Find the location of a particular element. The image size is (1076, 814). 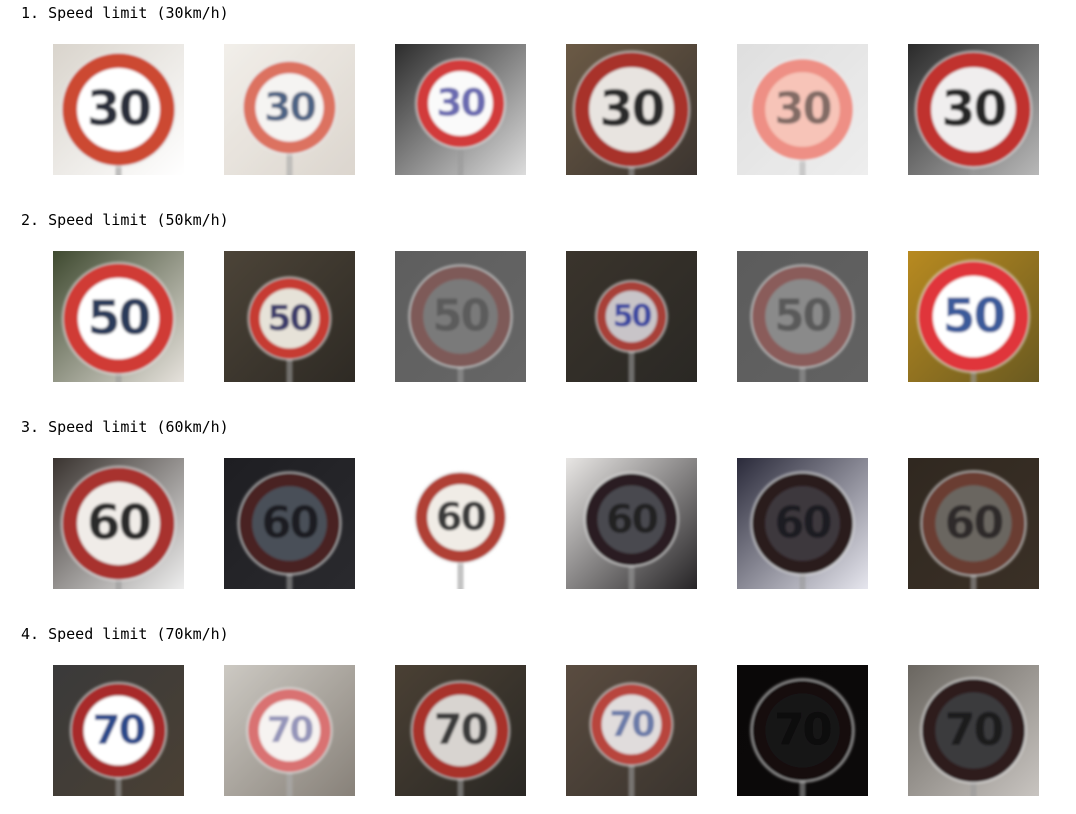

class-title: 4. Speed limit (70km/h) is located at coordinates (125, 634).